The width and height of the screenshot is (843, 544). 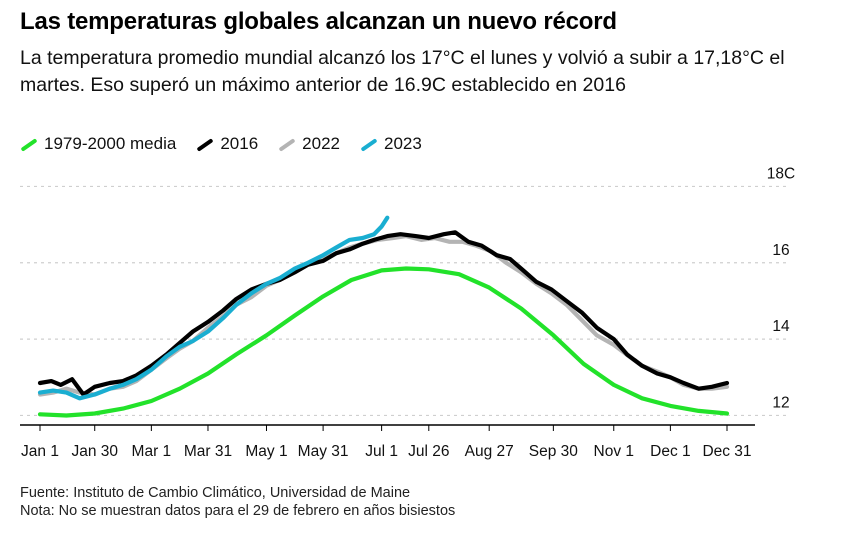 What do you see at coordinates (489, 451) in the screenshot?
I see `x-tick-label: Aug 27` at bounding box center [489, 451].